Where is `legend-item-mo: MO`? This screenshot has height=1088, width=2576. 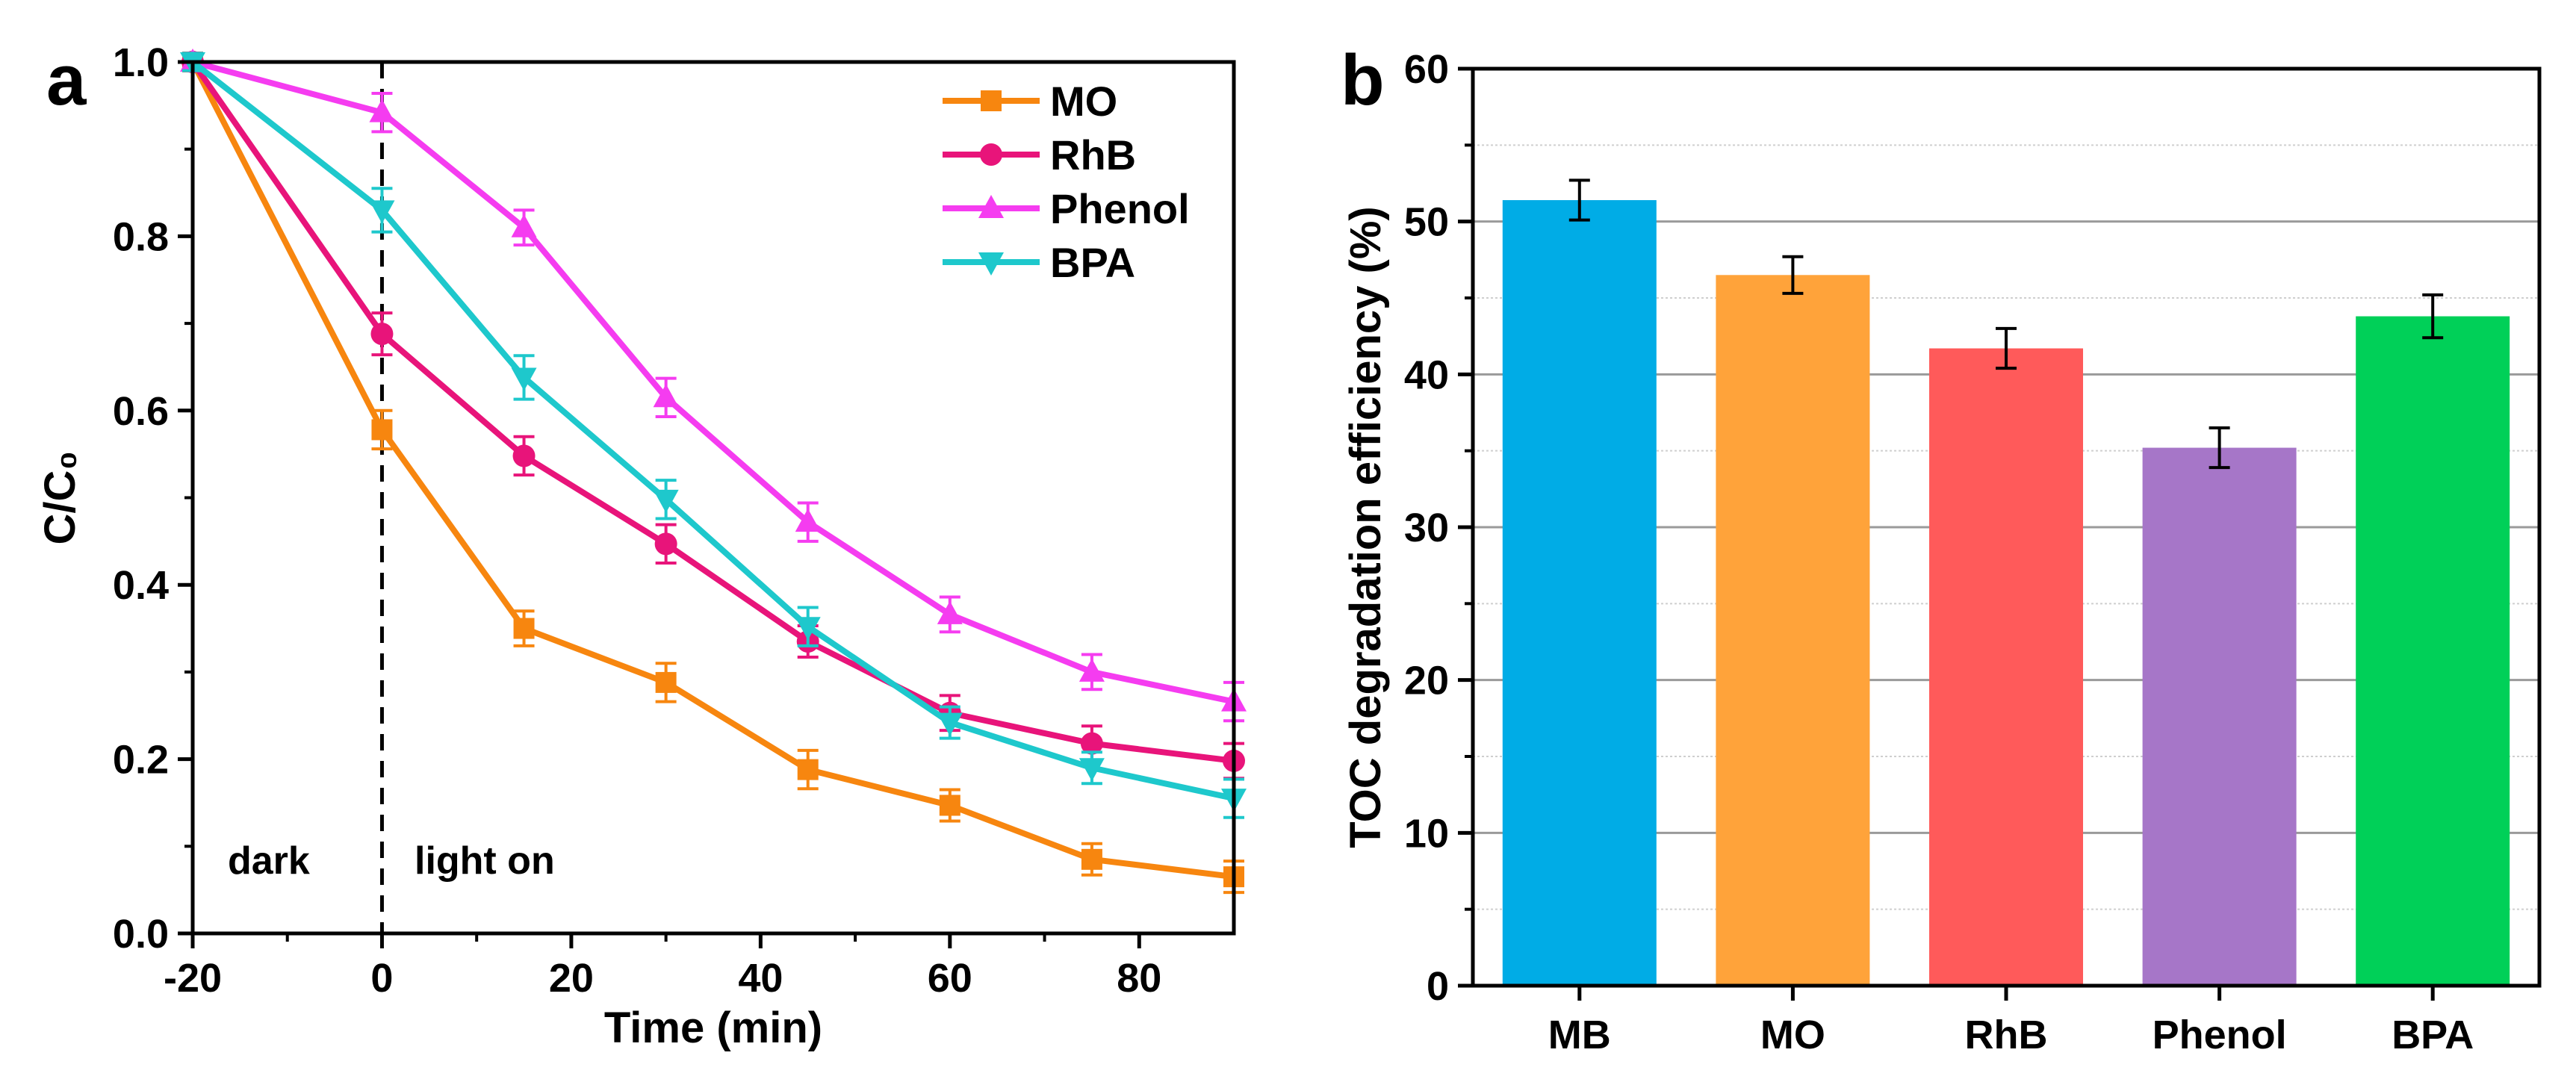
legend-item-mo: MO is located at coordinates (1030, 101).